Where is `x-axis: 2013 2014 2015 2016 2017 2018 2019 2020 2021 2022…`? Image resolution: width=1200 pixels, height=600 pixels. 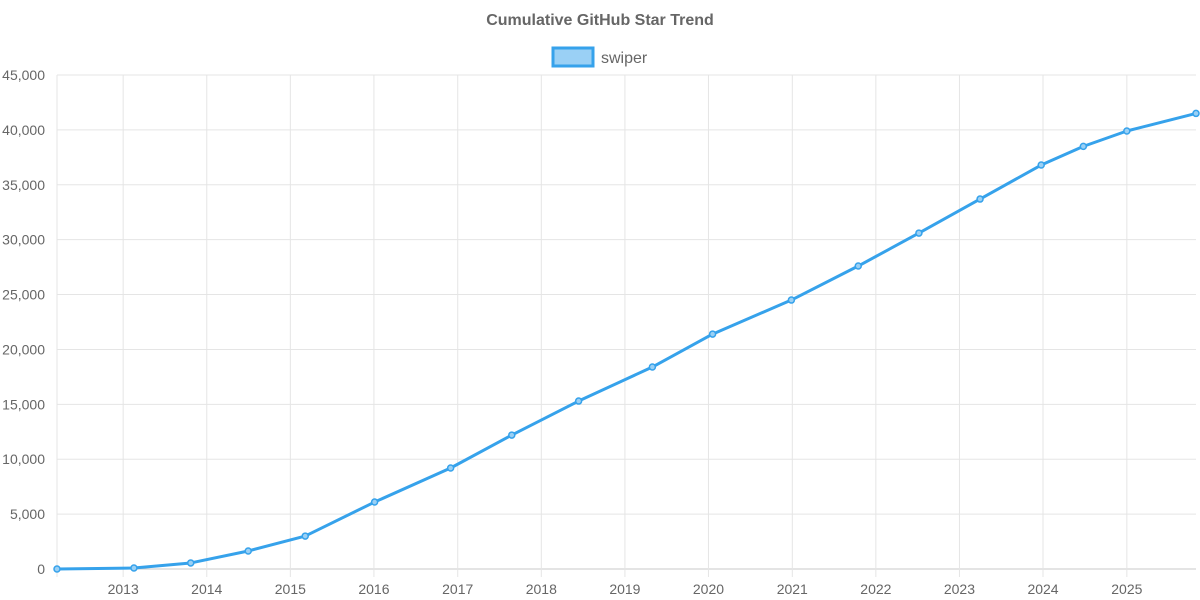
x-axis: 2013 2014 2015 2016 2017 2018 2019 2020 2021 2022… is located at coordinates (625, 589).